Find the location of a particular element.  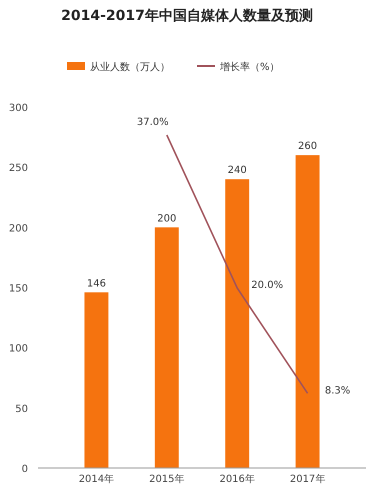

data-label: 200 is located at coordinates (166, 218).